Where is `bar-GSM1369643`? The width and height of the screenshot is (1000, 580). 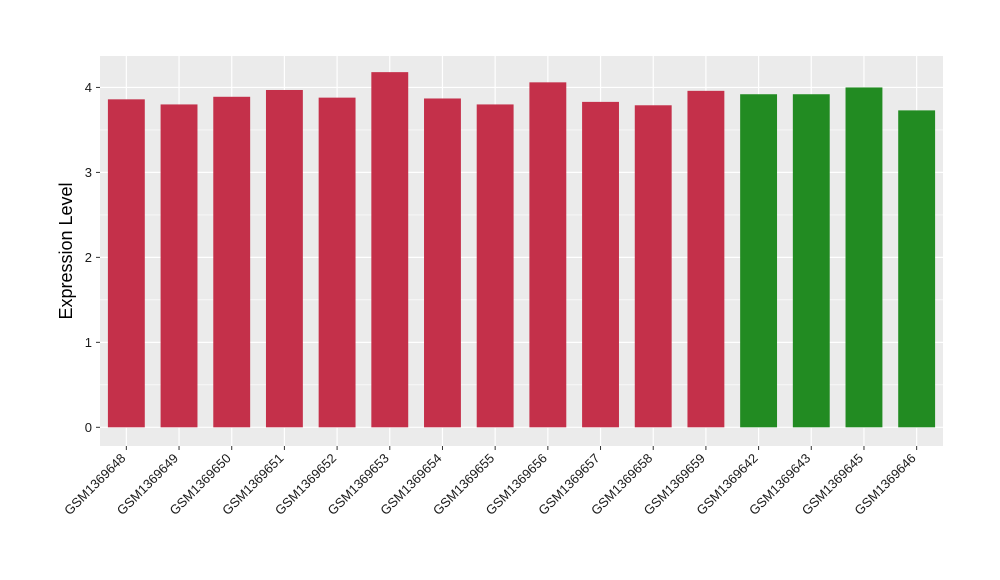 bar-GSM1369643 is located at coordinates (811, 261).